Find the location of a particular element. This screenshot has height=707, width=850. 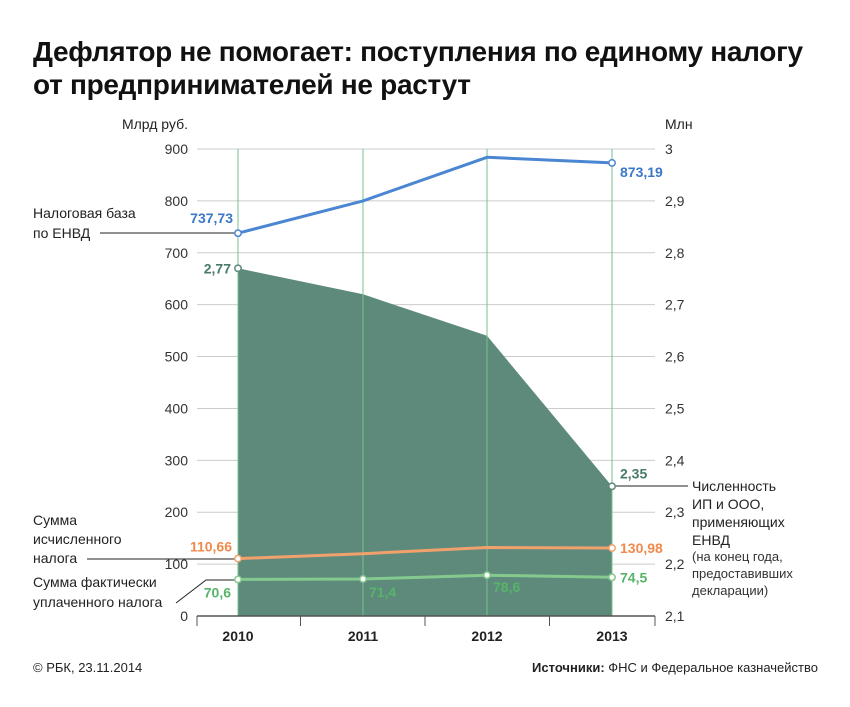

x-tick-label: 2011 is located at coordinates (363, 636).